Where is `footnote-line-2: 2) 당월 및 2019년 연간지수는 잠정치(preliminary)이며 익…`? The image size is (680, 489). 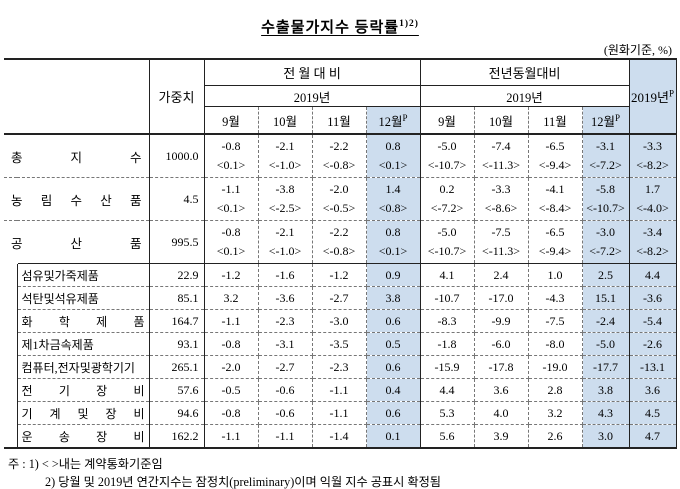 footnote-line-2: 2) 당월 및 2019년 연간지수는 잠정치(preliminary)이며 익… is located at coordinates (344, 481).